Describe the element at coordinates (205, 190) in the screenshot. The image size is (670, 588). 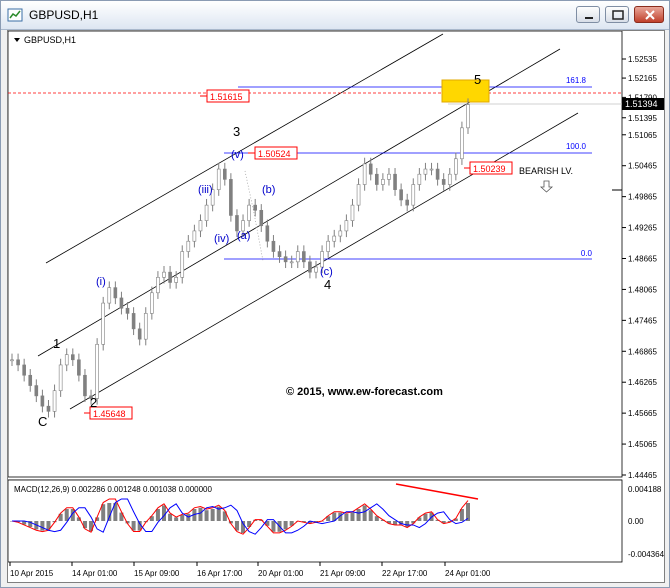
I see `wave-label-iii: (iii)` at that location.